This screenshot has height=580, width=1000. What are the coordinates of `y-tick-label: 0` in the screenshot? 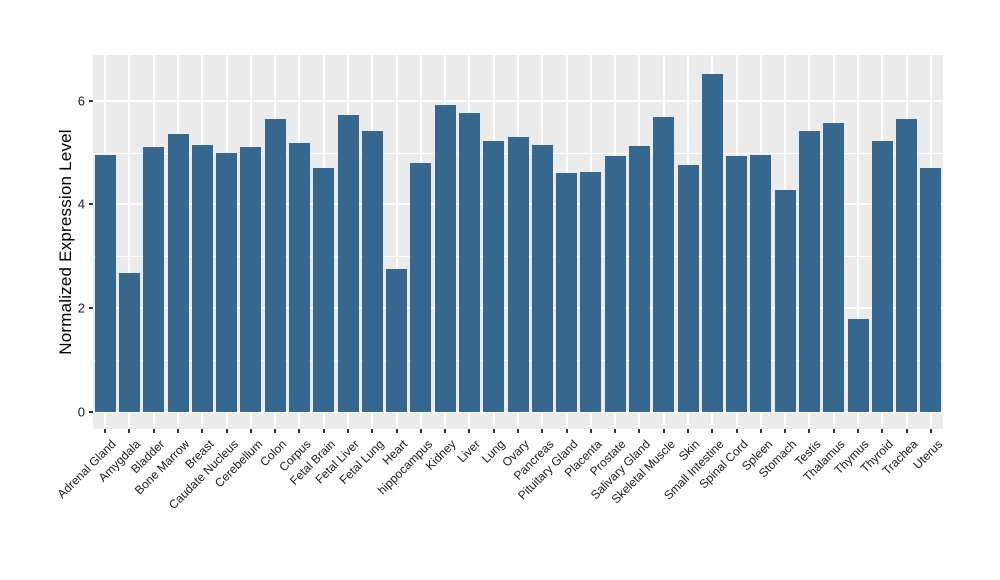 It's located at (81, 412).